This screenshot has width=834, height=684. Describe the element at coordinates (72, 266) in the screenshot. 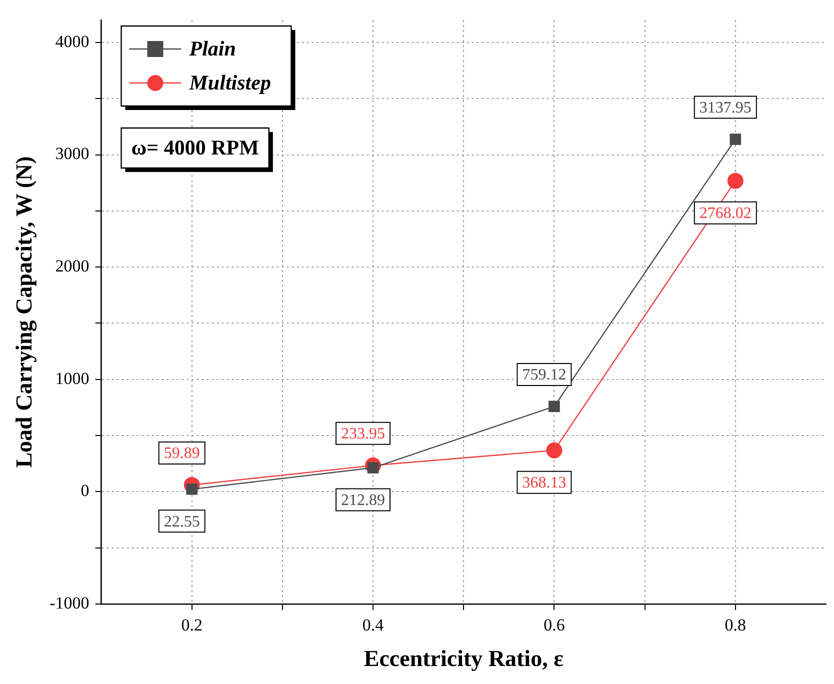

I see `y-tick-label: 2000` at that location.